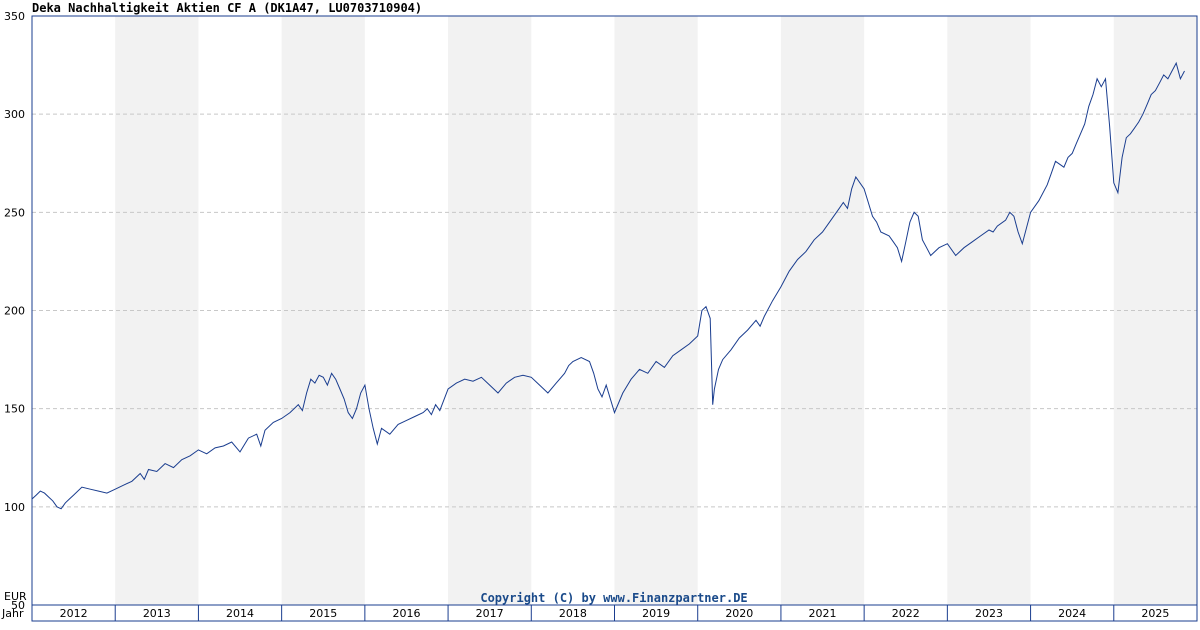  Describe the element at coordinates (656, 613) in the screenshot. I see `x-tick-label: 2019` at that location.